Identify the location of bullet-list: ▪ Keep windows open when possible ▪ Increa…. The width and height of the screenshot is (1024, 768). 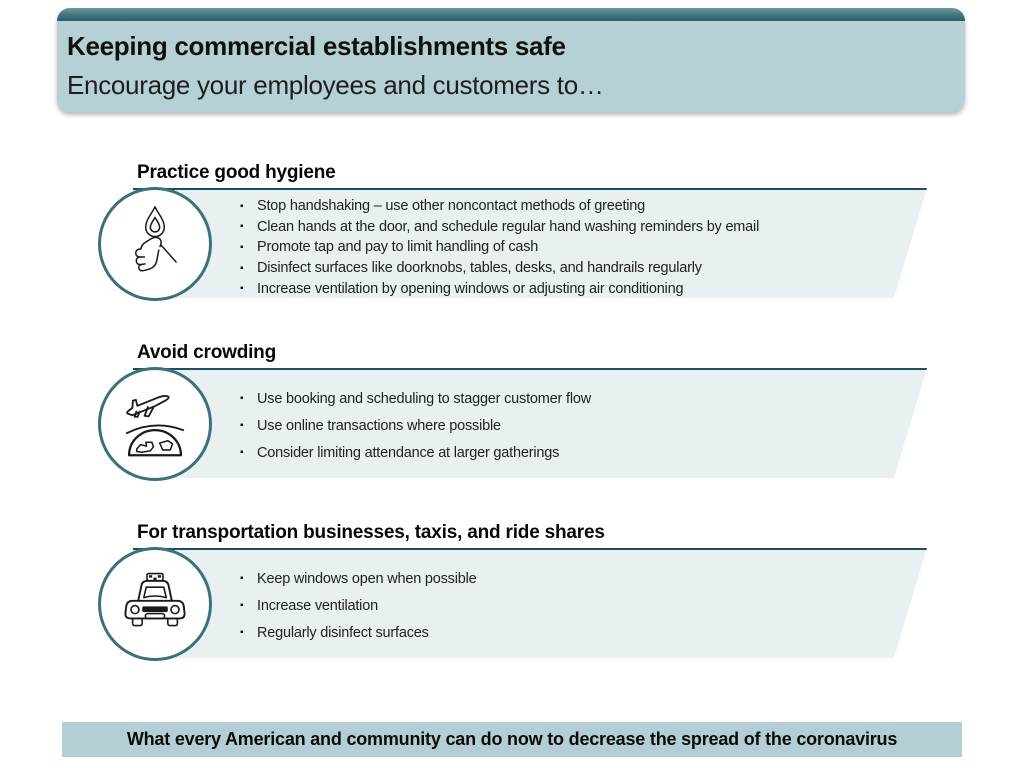
(570, 598).